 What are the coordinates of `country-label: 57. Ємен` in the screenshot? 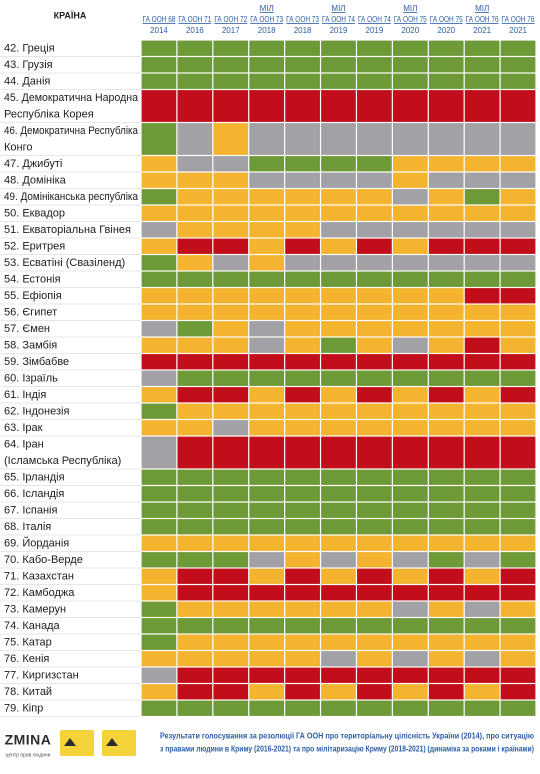 It's located at (27, 329).